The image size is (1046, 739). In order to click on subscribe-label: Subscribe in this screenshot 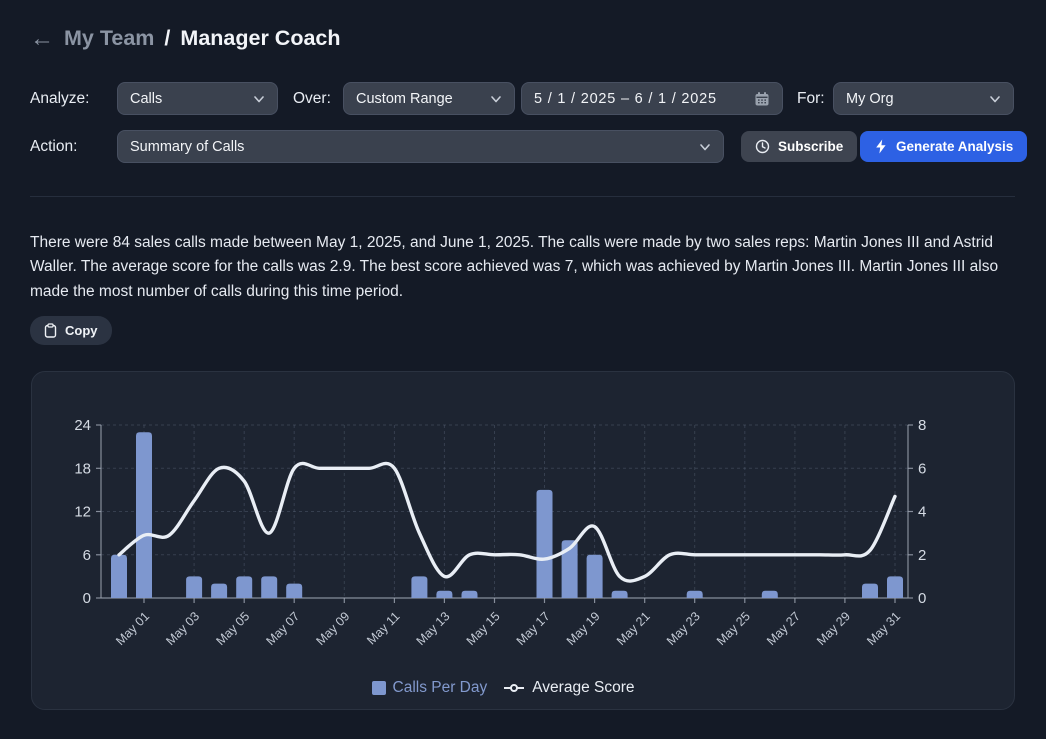, I will do `click(811, 146)`.